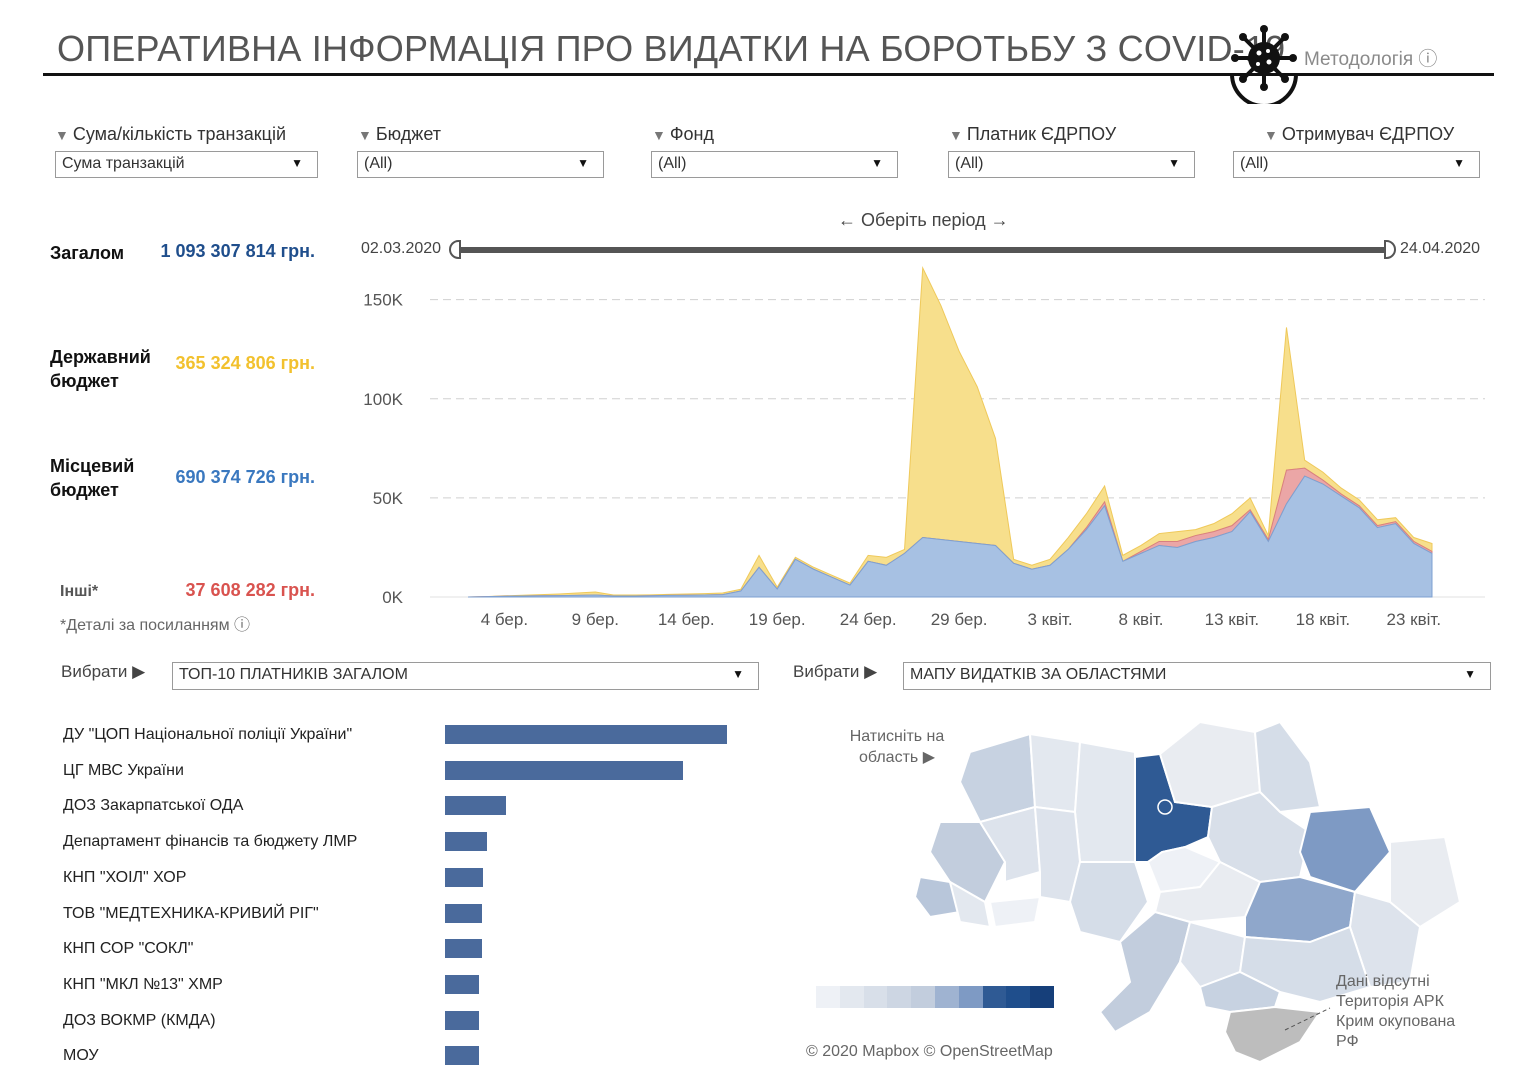 This screenshot has width=1531, height=1090. I want to click on payer-label: КНП СОР "СОКЛ", so click(128, 949).